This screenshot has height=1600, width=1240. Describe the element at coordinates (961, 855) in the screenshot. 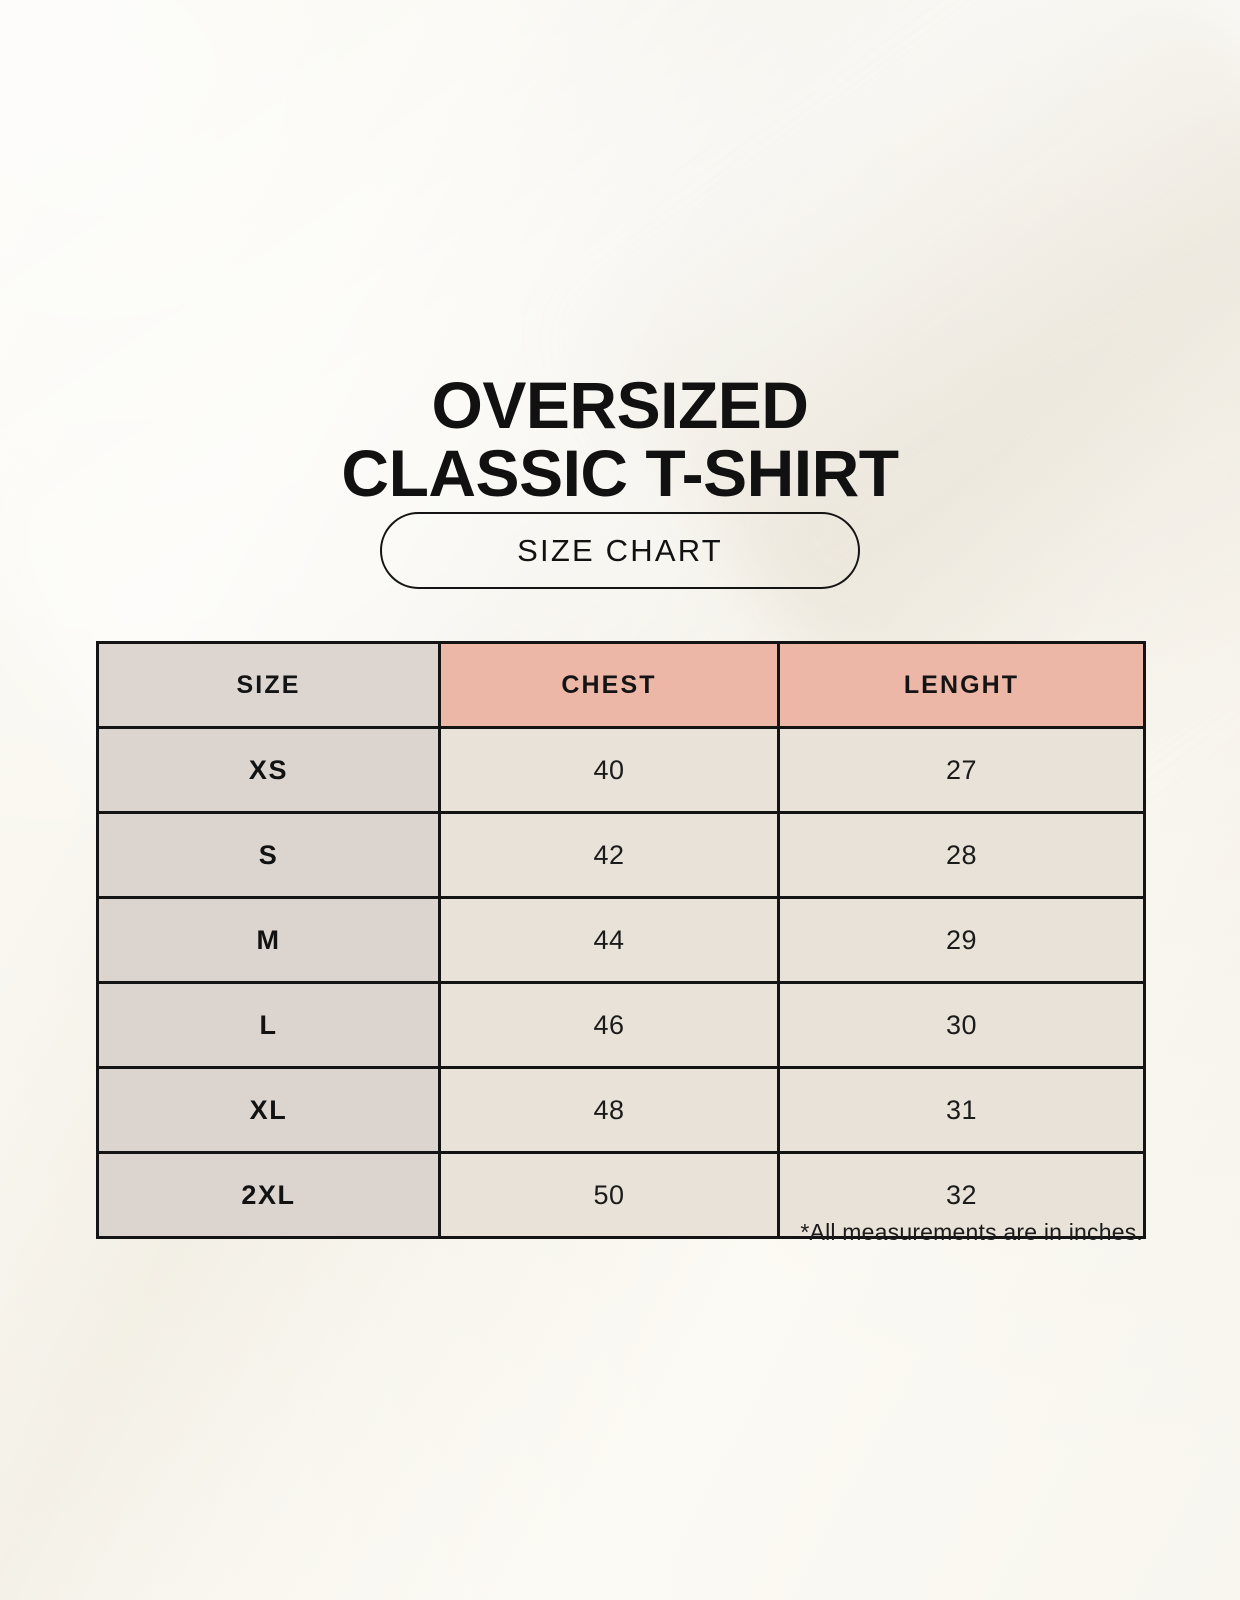

I see `cell-length: 28` at that location.